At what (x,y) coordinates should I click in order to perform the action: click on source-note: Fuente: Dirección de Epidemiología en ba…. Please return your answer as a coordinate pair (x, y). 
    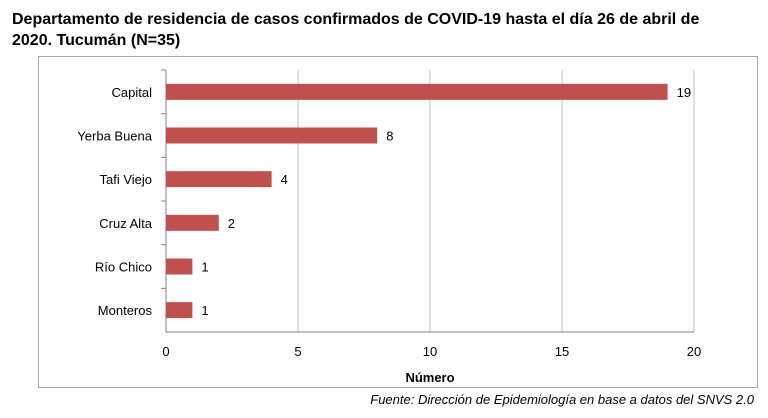
    Looking at the image, I should click on (562, 399).